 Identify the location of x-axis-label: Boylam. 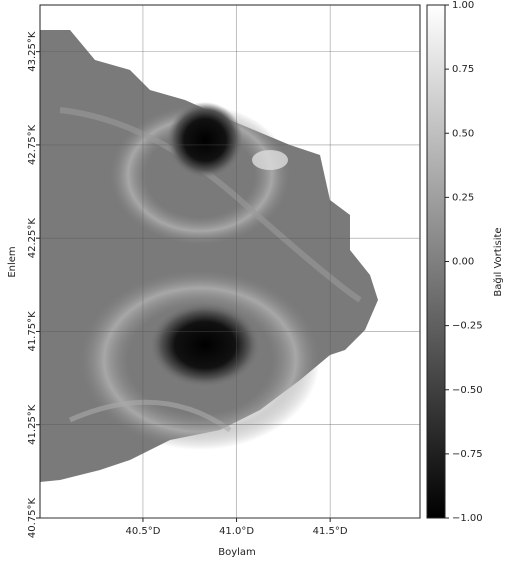
(237, 552).